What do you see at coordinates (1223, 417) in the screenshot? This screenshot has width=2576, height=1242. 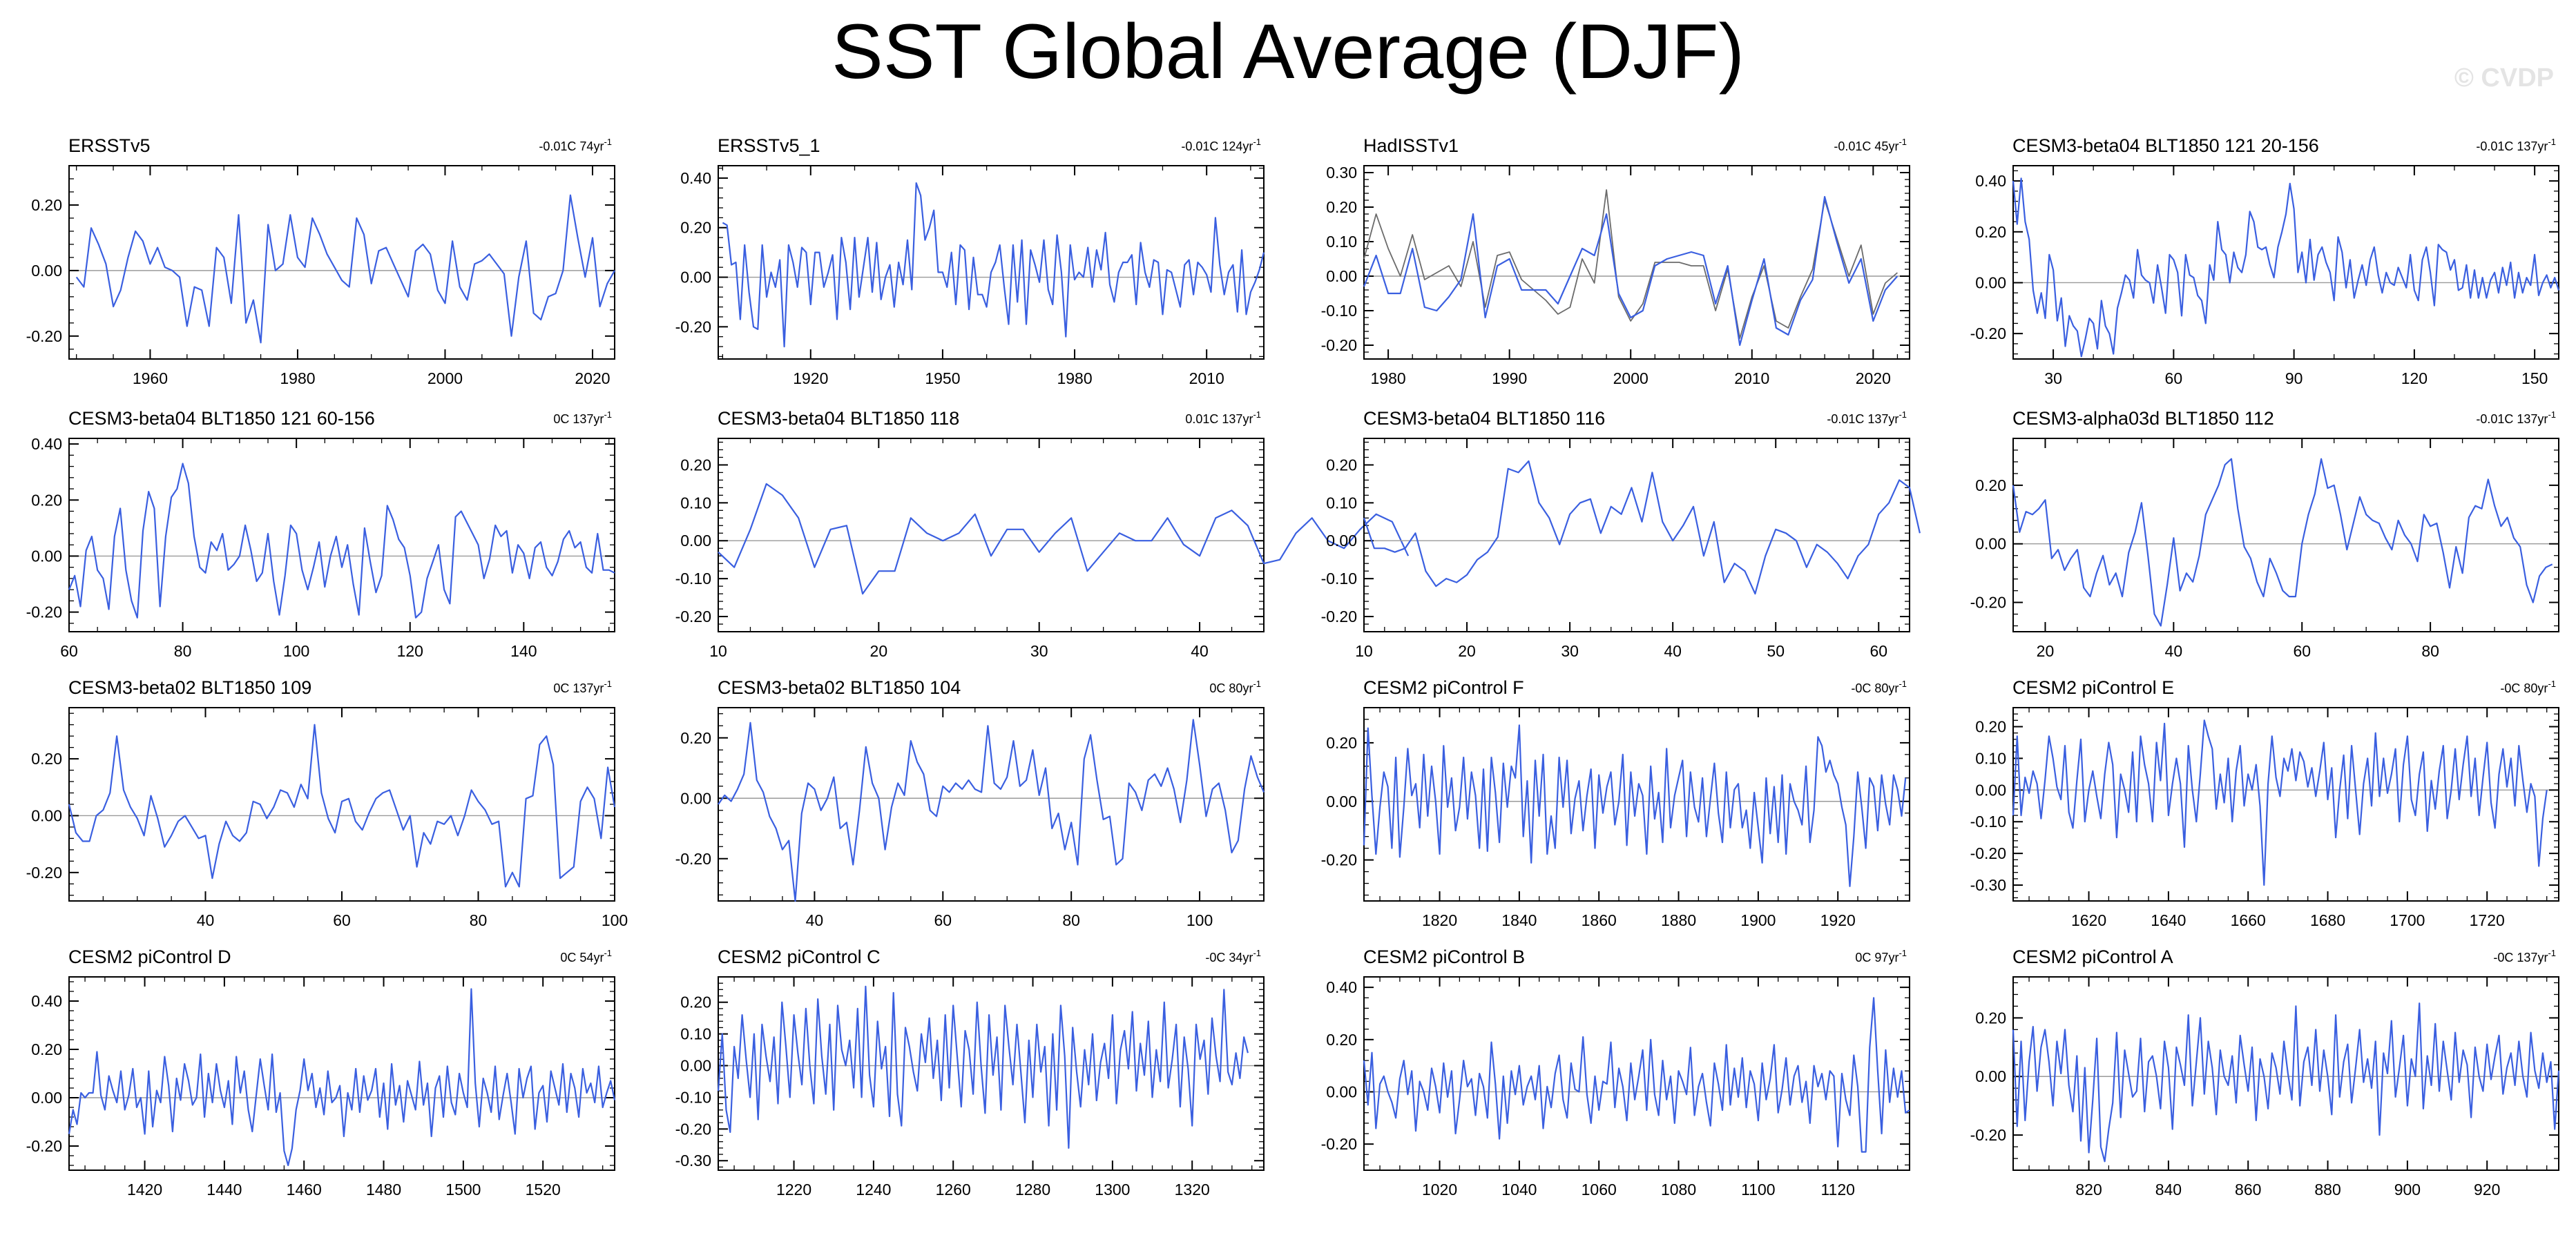 I see `trend-label: 0.01C 137yr-1` at bounding box center [1223, 417].